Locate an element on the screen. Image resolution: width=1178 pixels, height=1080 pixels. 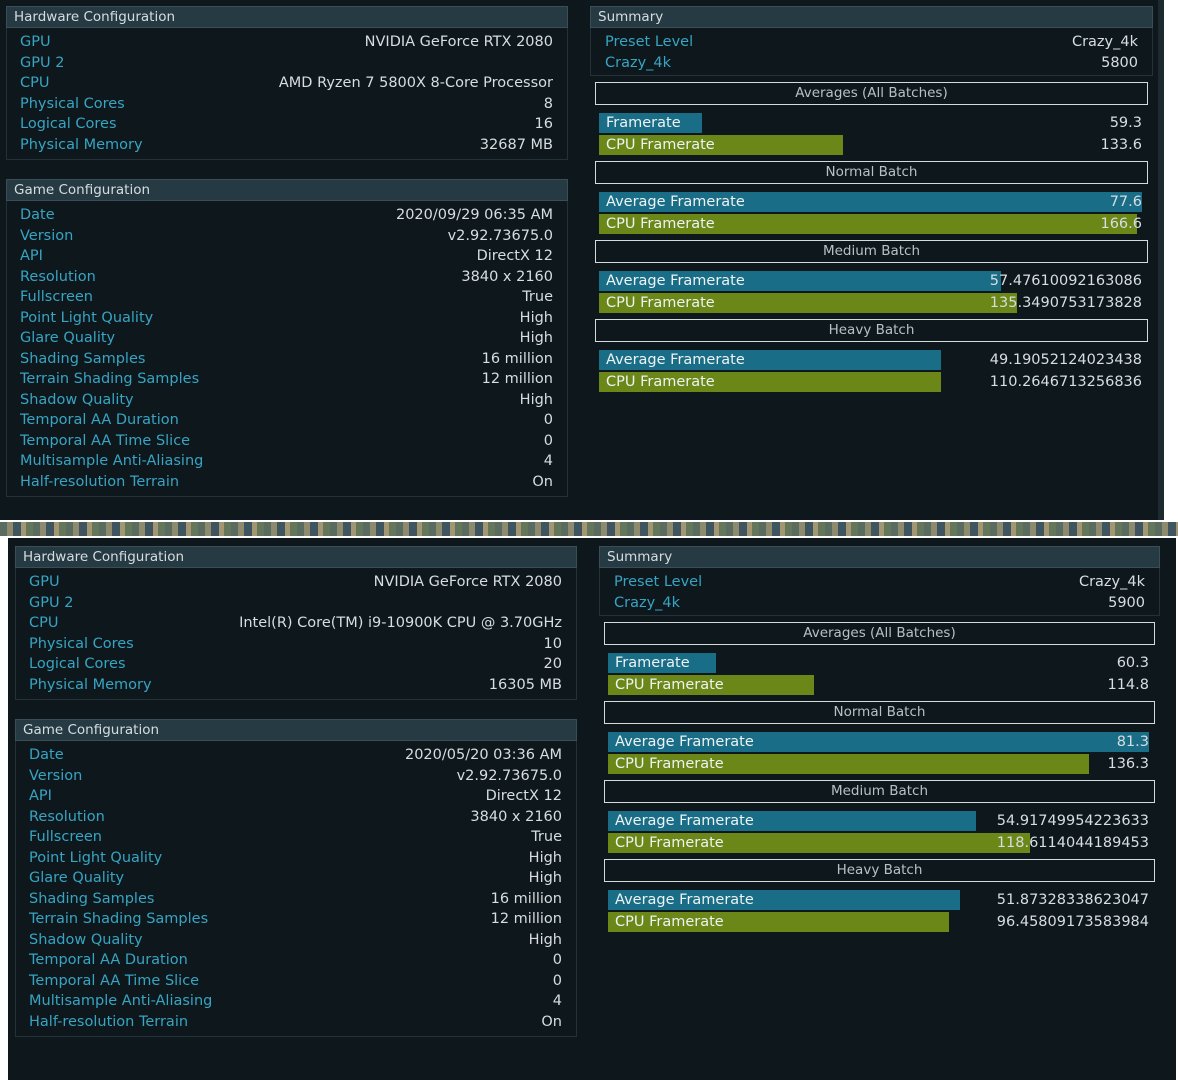
row-label: API is located at coordinates (40, 796).